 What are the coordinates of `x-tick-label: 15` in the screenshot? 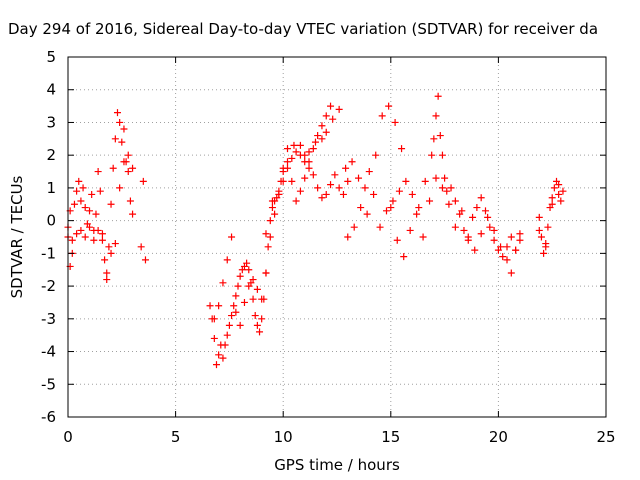 It's located at (390, 437).